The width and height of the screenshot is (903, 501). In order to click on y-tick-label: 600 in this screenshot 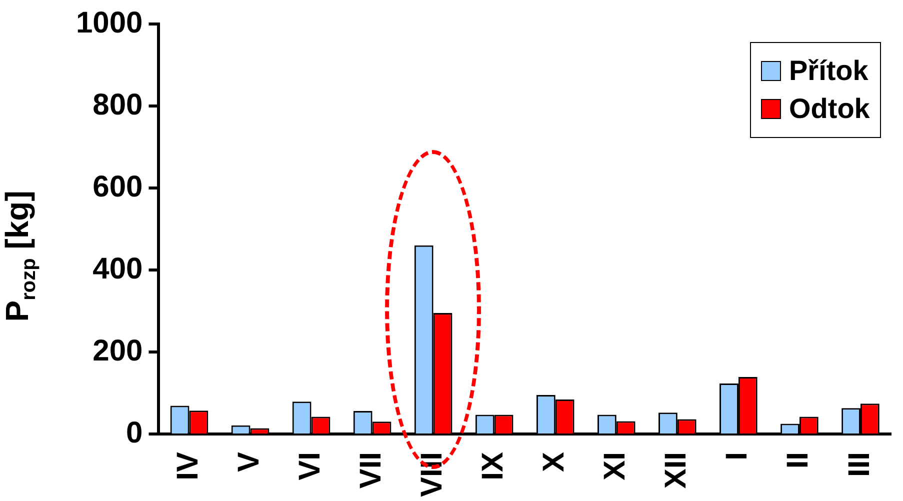, I will do `click(117, 187)`.